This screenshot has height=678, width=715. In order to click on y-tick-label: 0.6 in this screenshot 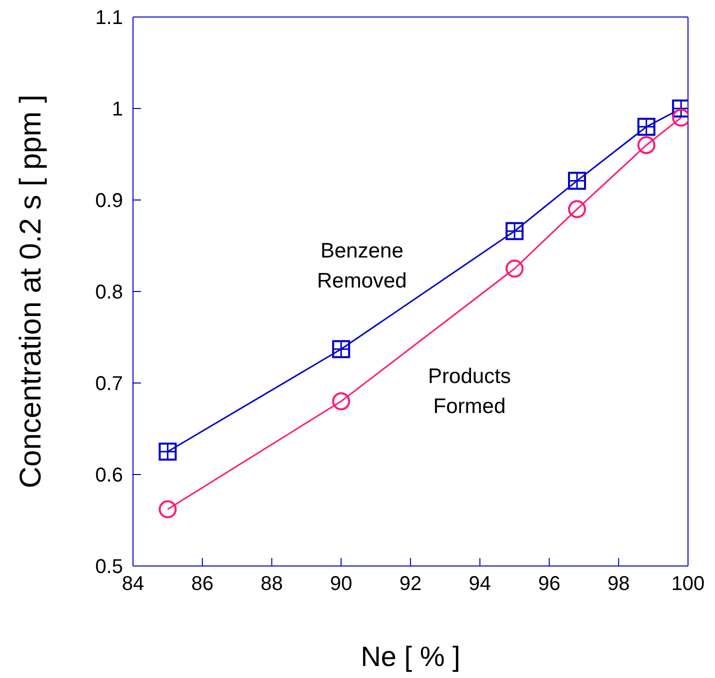, I will do `click(109, 475)`.